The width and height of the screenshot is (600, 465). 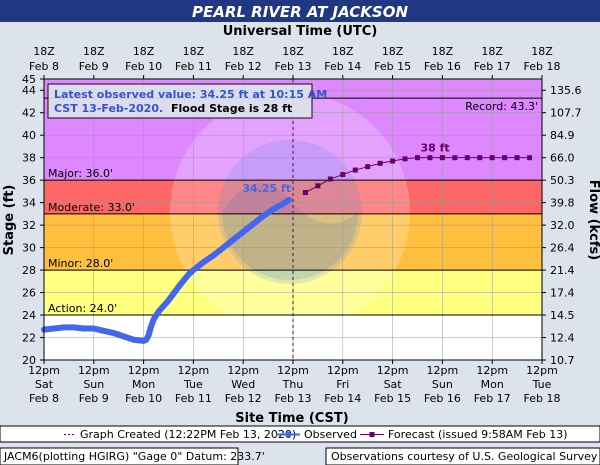 I want to click on bottom-tick-date: Feb 8, so click(x=44, y=398).